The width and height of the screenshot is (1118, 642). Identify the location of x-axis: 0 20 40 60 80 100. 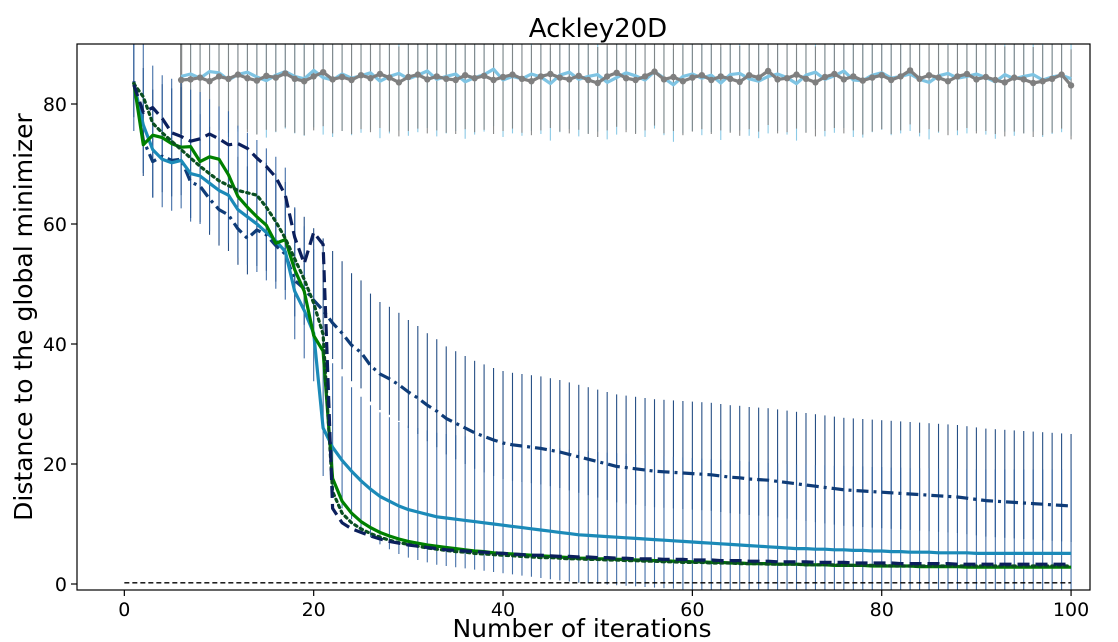
(603, 605).